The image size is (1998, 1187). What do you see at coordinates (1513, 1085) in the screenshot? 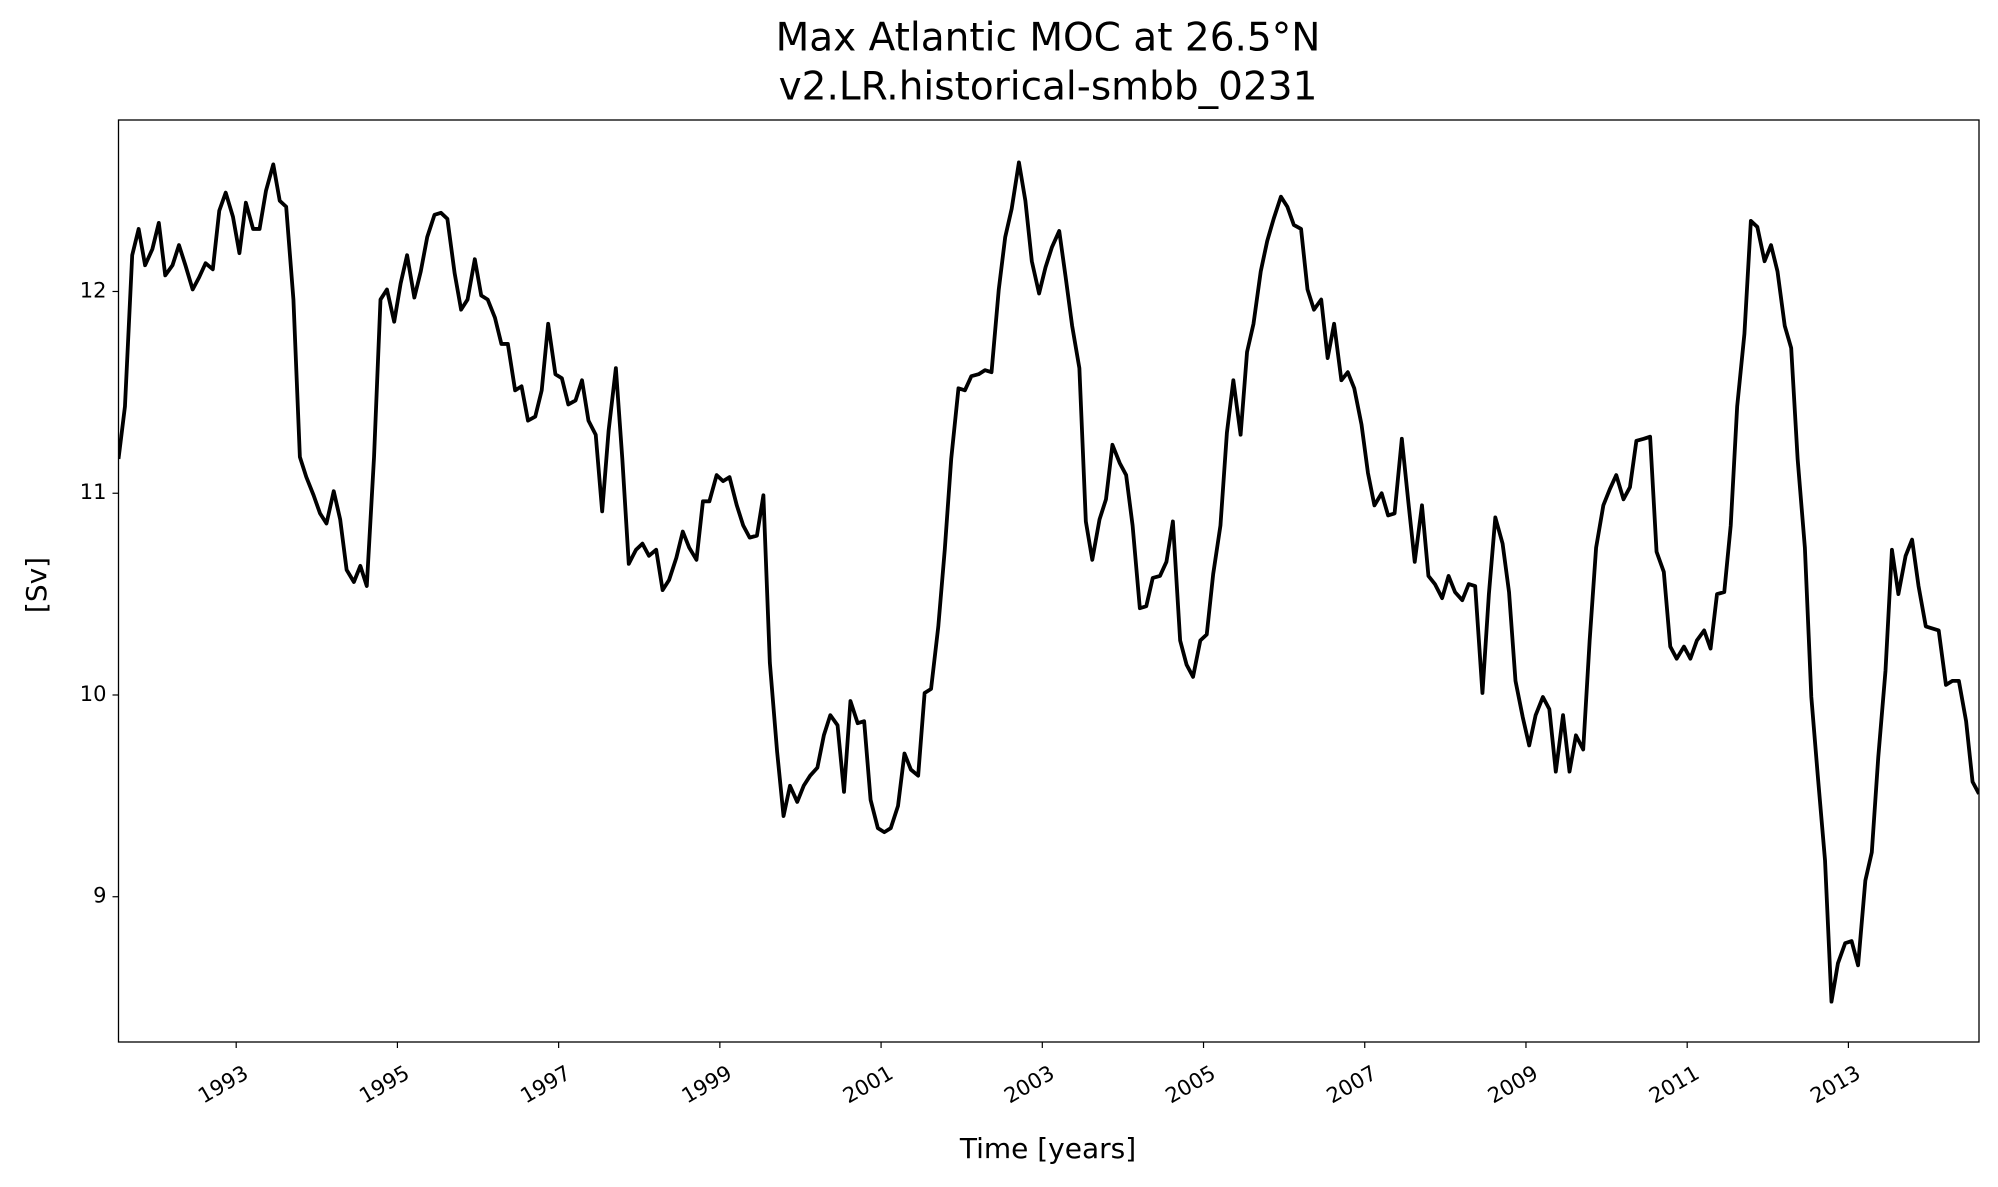
I see `x-tick-label: 2009` at bounding box center [1513, 1085].